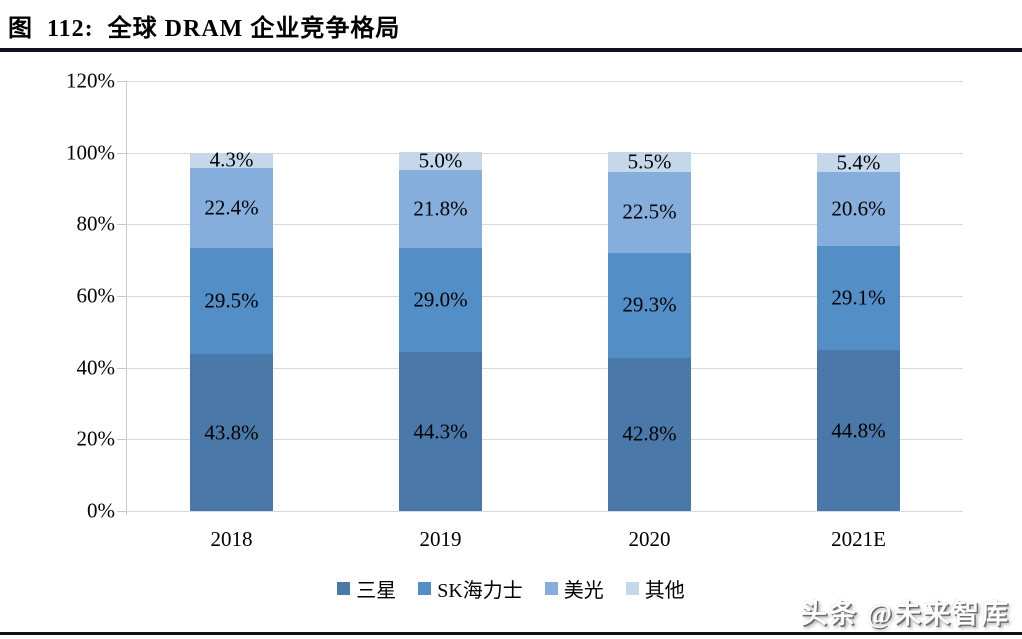 The height and width of the screenshot is (639, 1022). I want to click on data-label-2019-美光: 21.8%, so click(440, 208).